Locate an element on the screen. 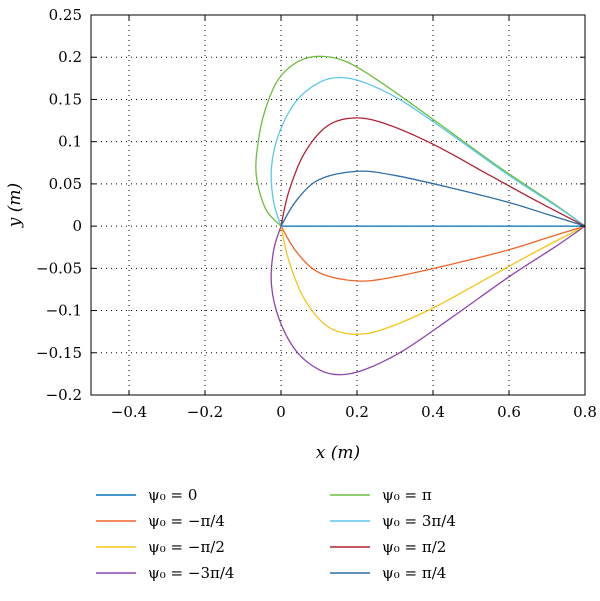  y-tick-label: −0.2 is located at coordinates (64, 395).